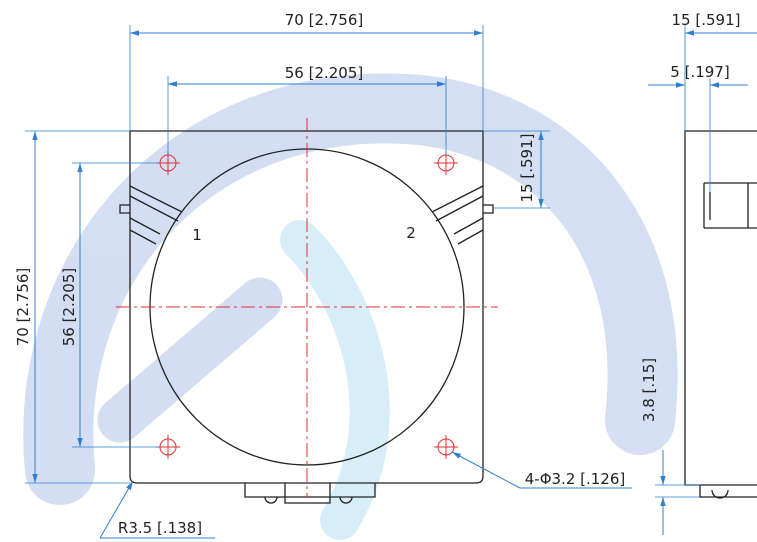  Describe the element at coordinates (699, 72) in the screenshot. I see `dimension-label: 5 [.197]` at that location.